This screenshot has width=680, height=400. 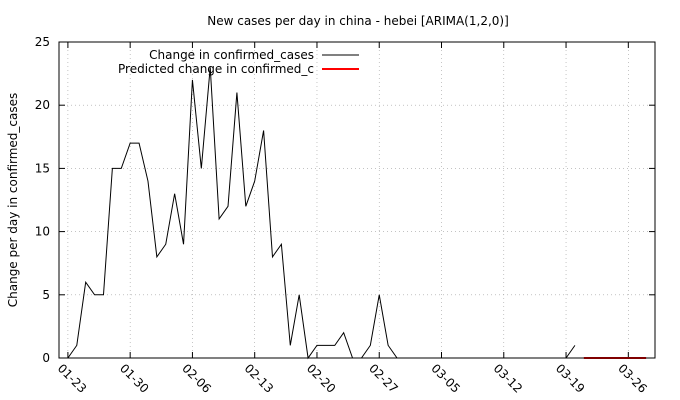 I want to click on x-tick-label: 01-23, so click(x=72, y=378).